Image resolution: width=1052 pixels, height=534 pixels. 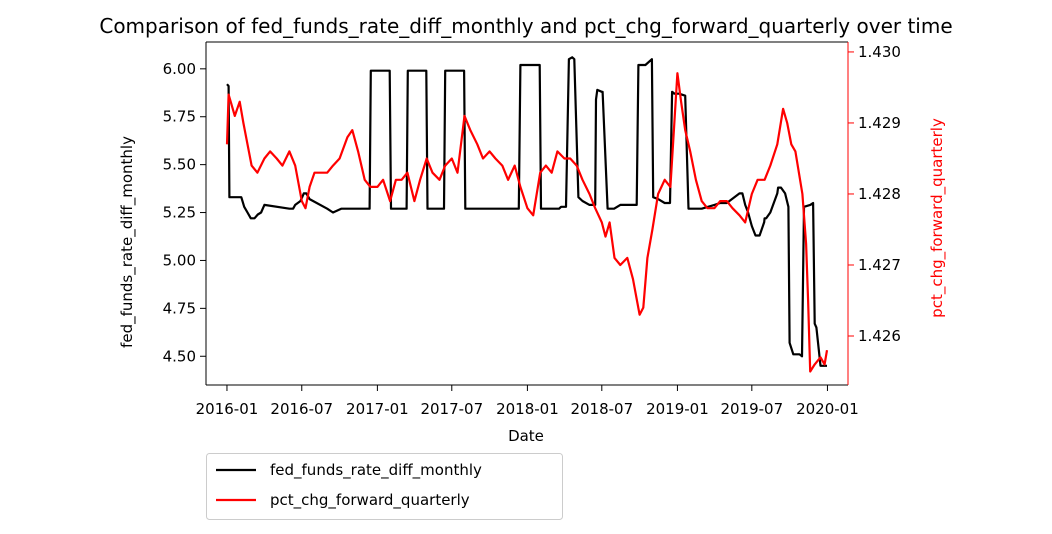 I want to click on y-axis-right-label: pct_chg_forward_quarterly, so click(x=937, y=218).